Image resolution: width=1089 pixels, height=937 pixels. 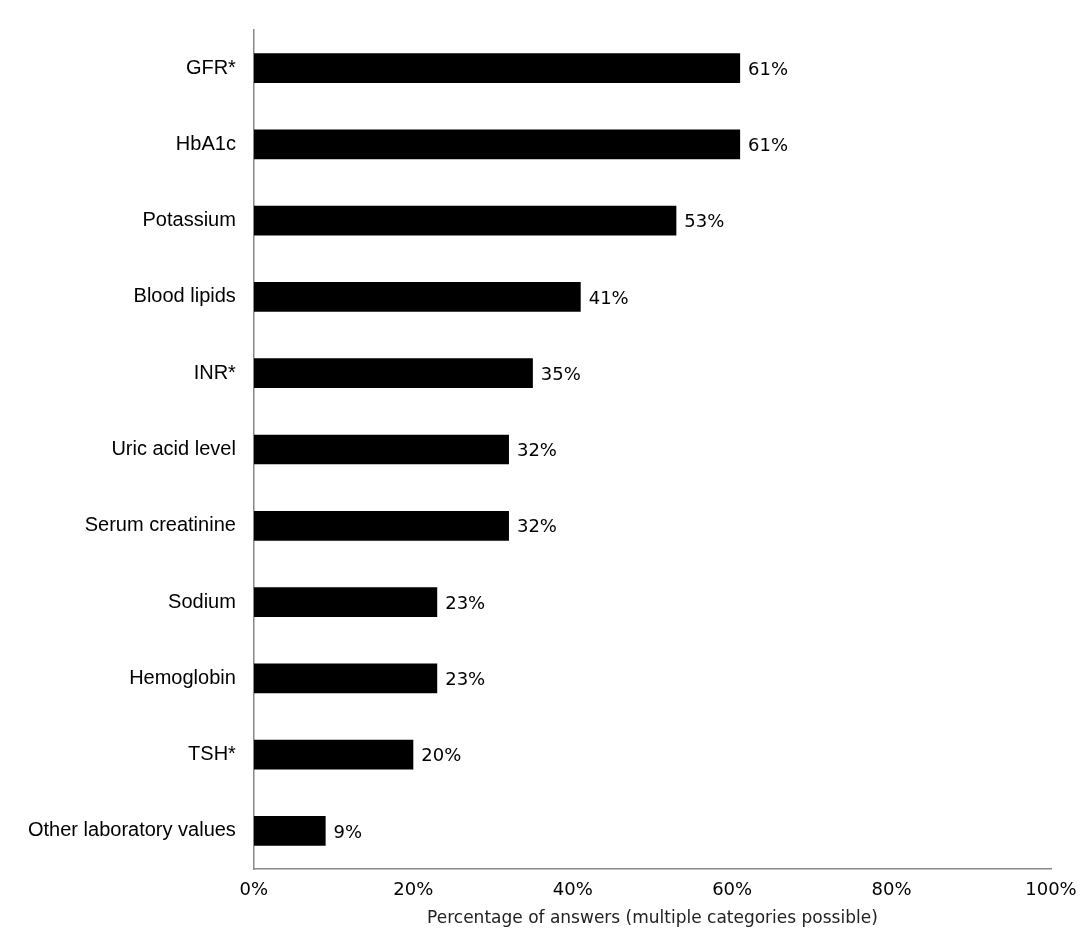 I want to click on y-tick-label: Serum creatinine, so click(x=160, y=524).